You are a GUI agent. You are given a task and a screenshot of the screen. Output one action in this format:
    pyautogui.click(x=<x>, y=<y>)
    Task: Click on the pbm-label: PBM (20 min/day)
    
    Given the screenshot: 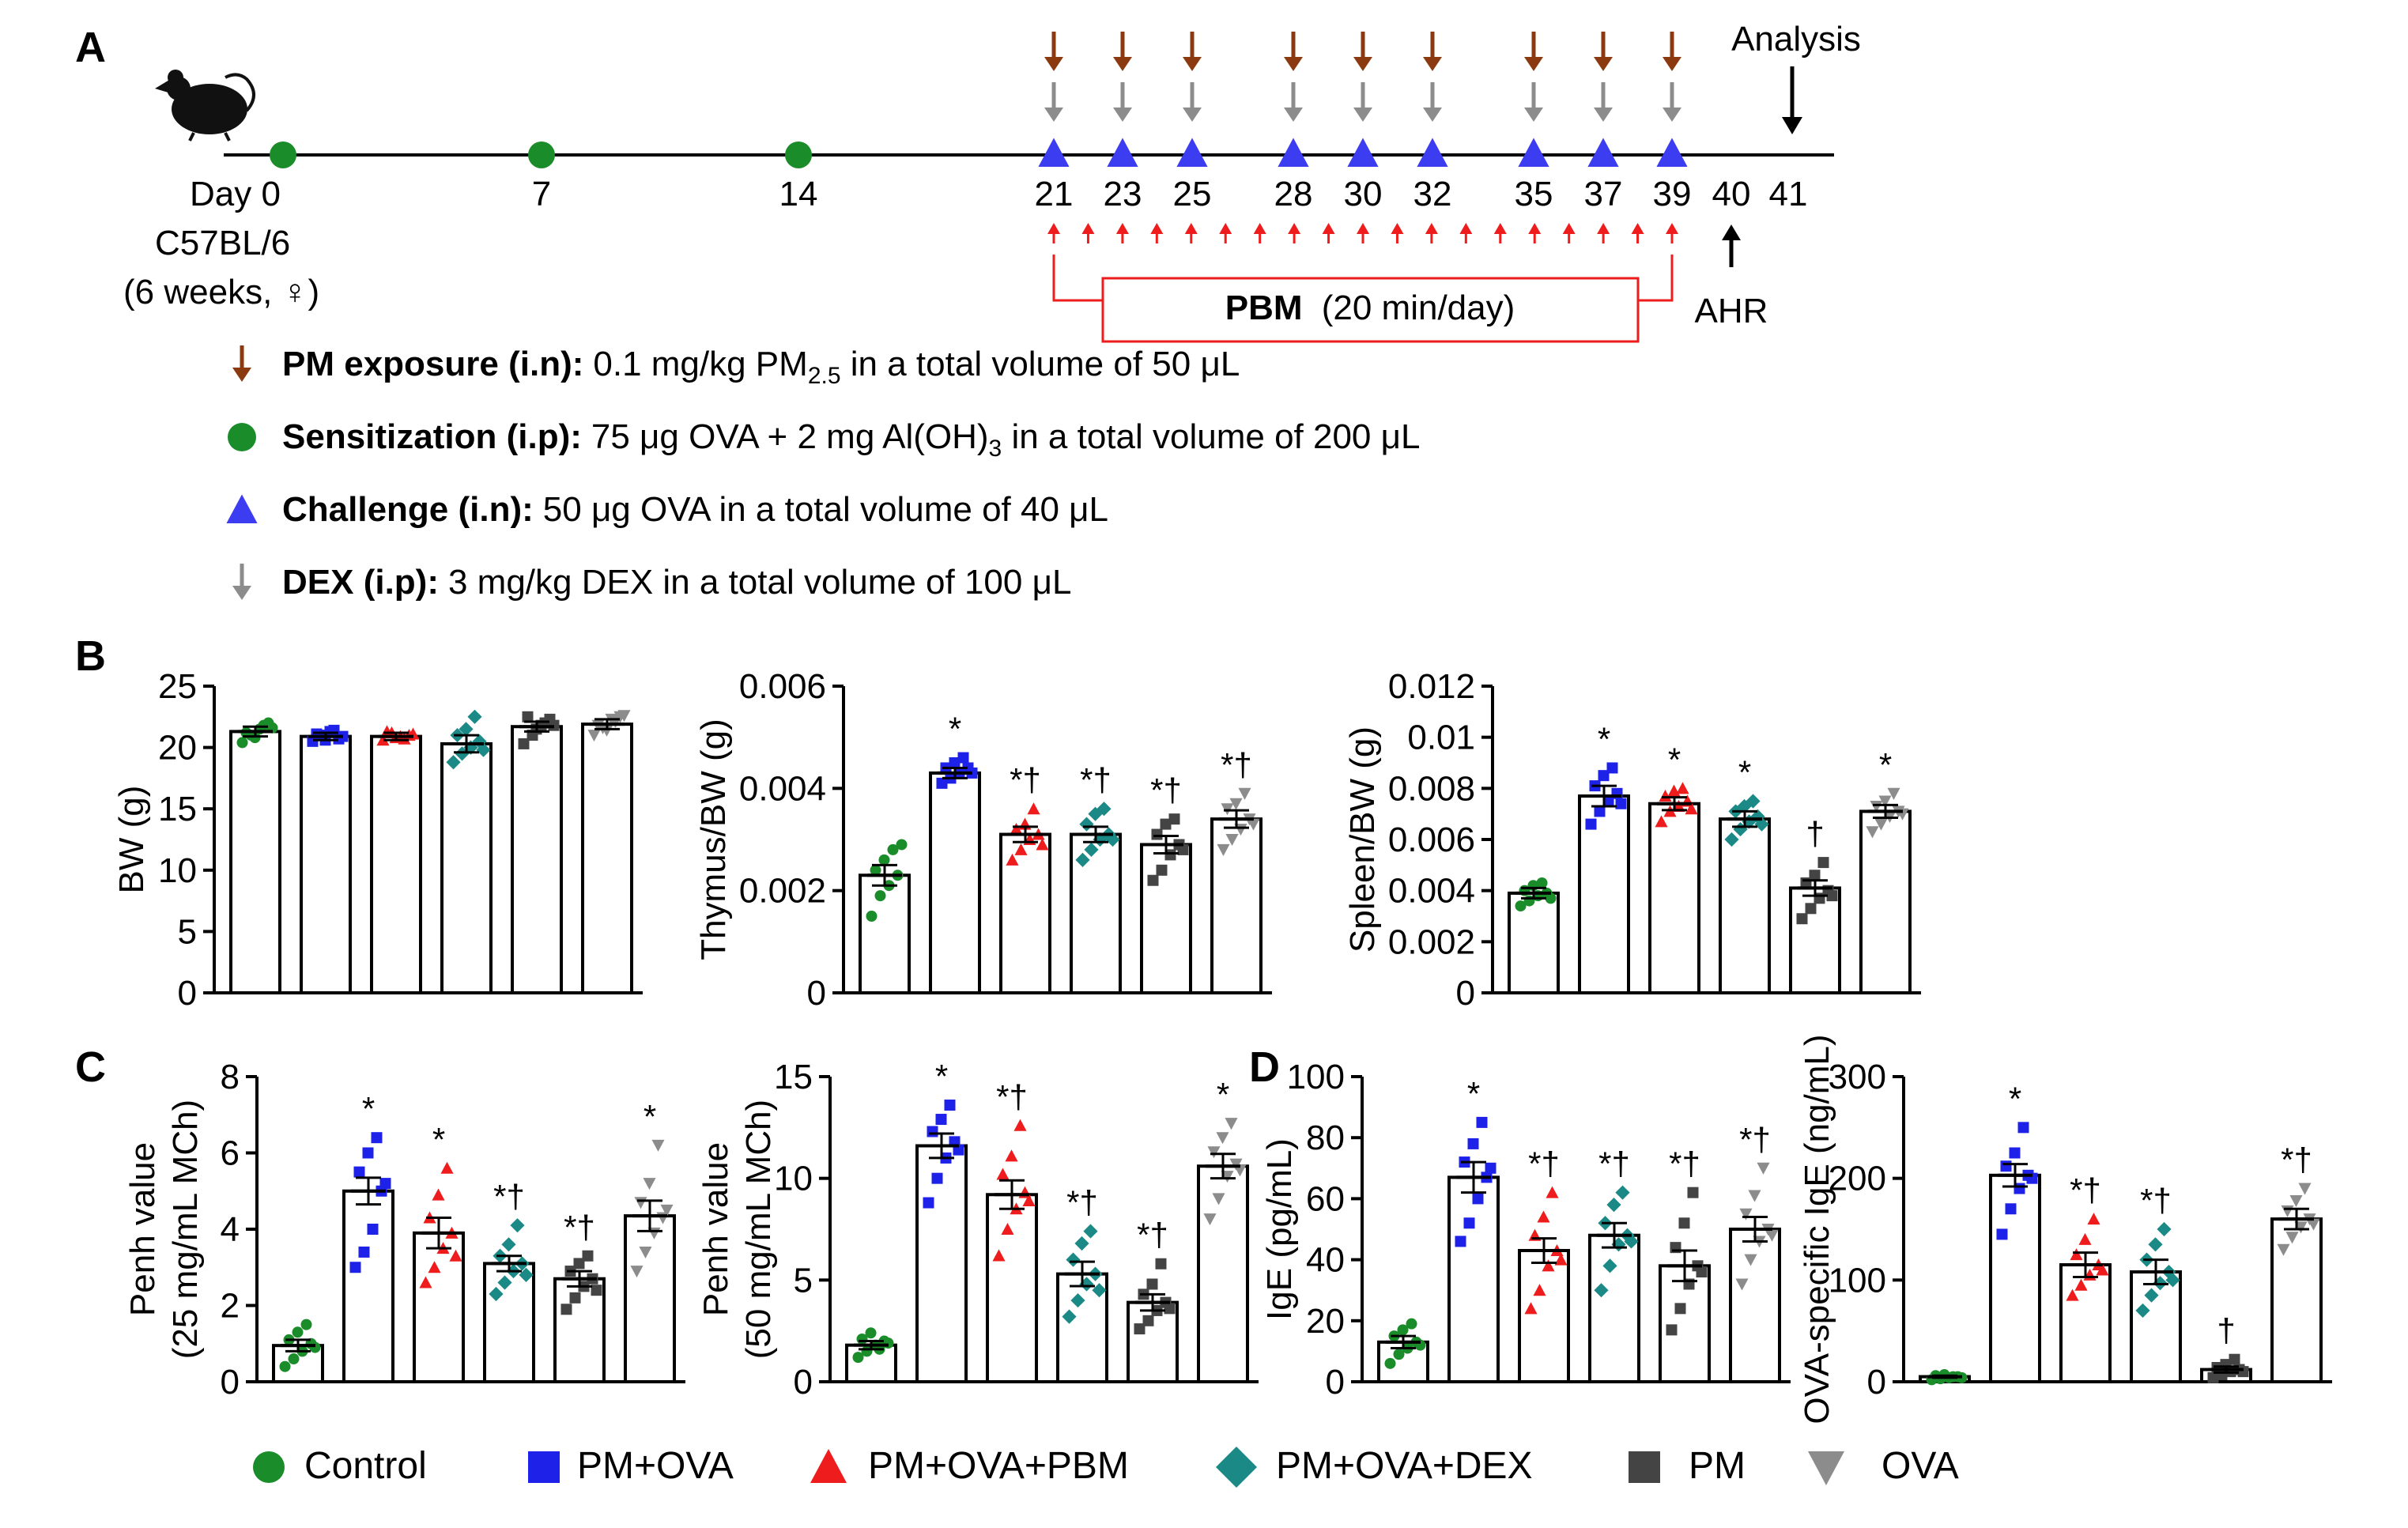 What is the action you would take?
    pyautogui.click(x=1370, y=308)
    